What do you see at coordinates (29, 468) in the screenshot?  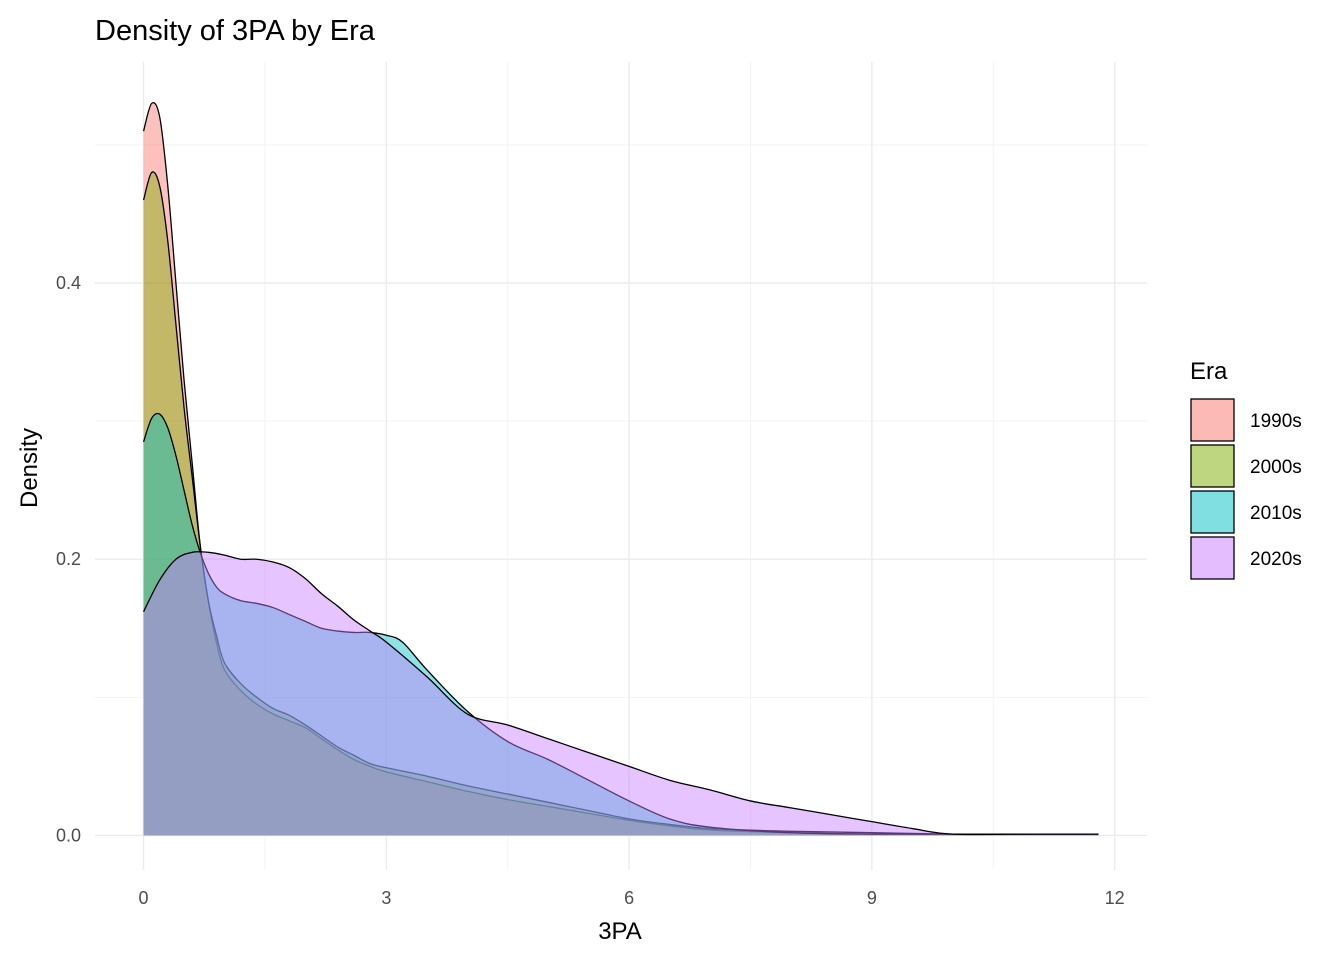 I see `y-axis-title: Density` at bounding box center [29, 468].